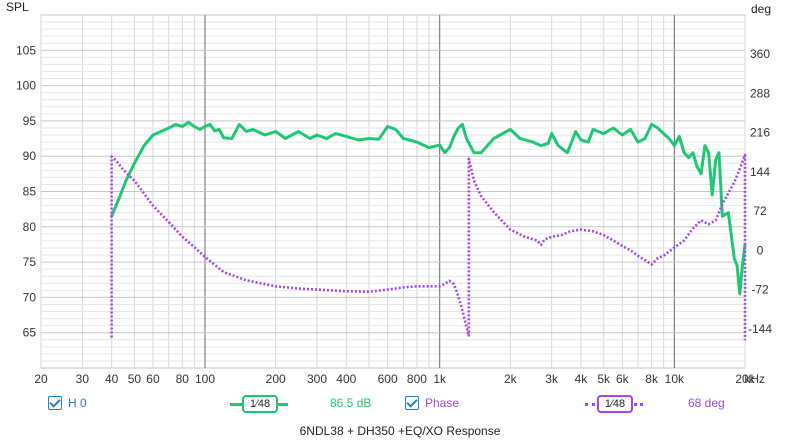 Image resolution: width=800 pixels, height=444 pixels. What do you see at coordinates (761, 9) in the screenshot?
I see `y2-axis-label: deg` at bounding box center [761, 9].